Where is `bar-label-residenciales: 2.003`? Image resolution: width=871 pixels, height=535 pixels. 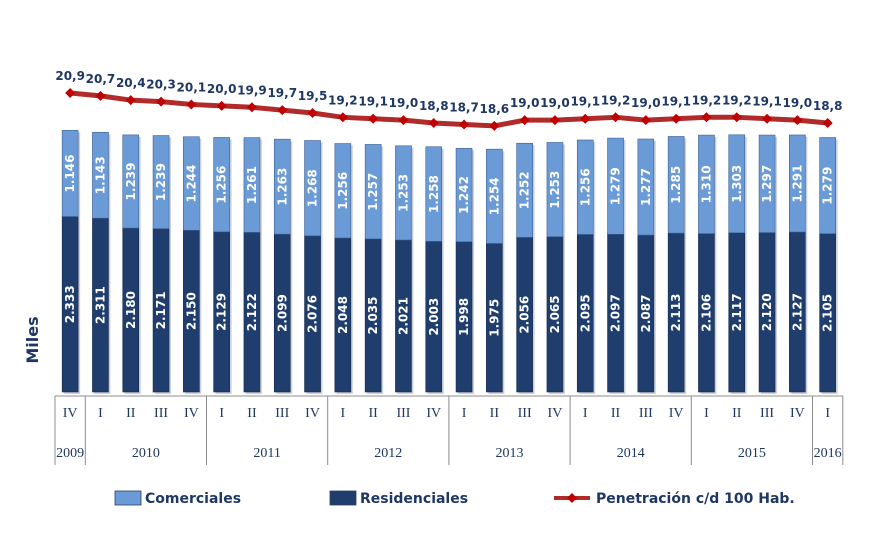
bar-label-residenciales: 2.003 is located at coordinates (434, 317).